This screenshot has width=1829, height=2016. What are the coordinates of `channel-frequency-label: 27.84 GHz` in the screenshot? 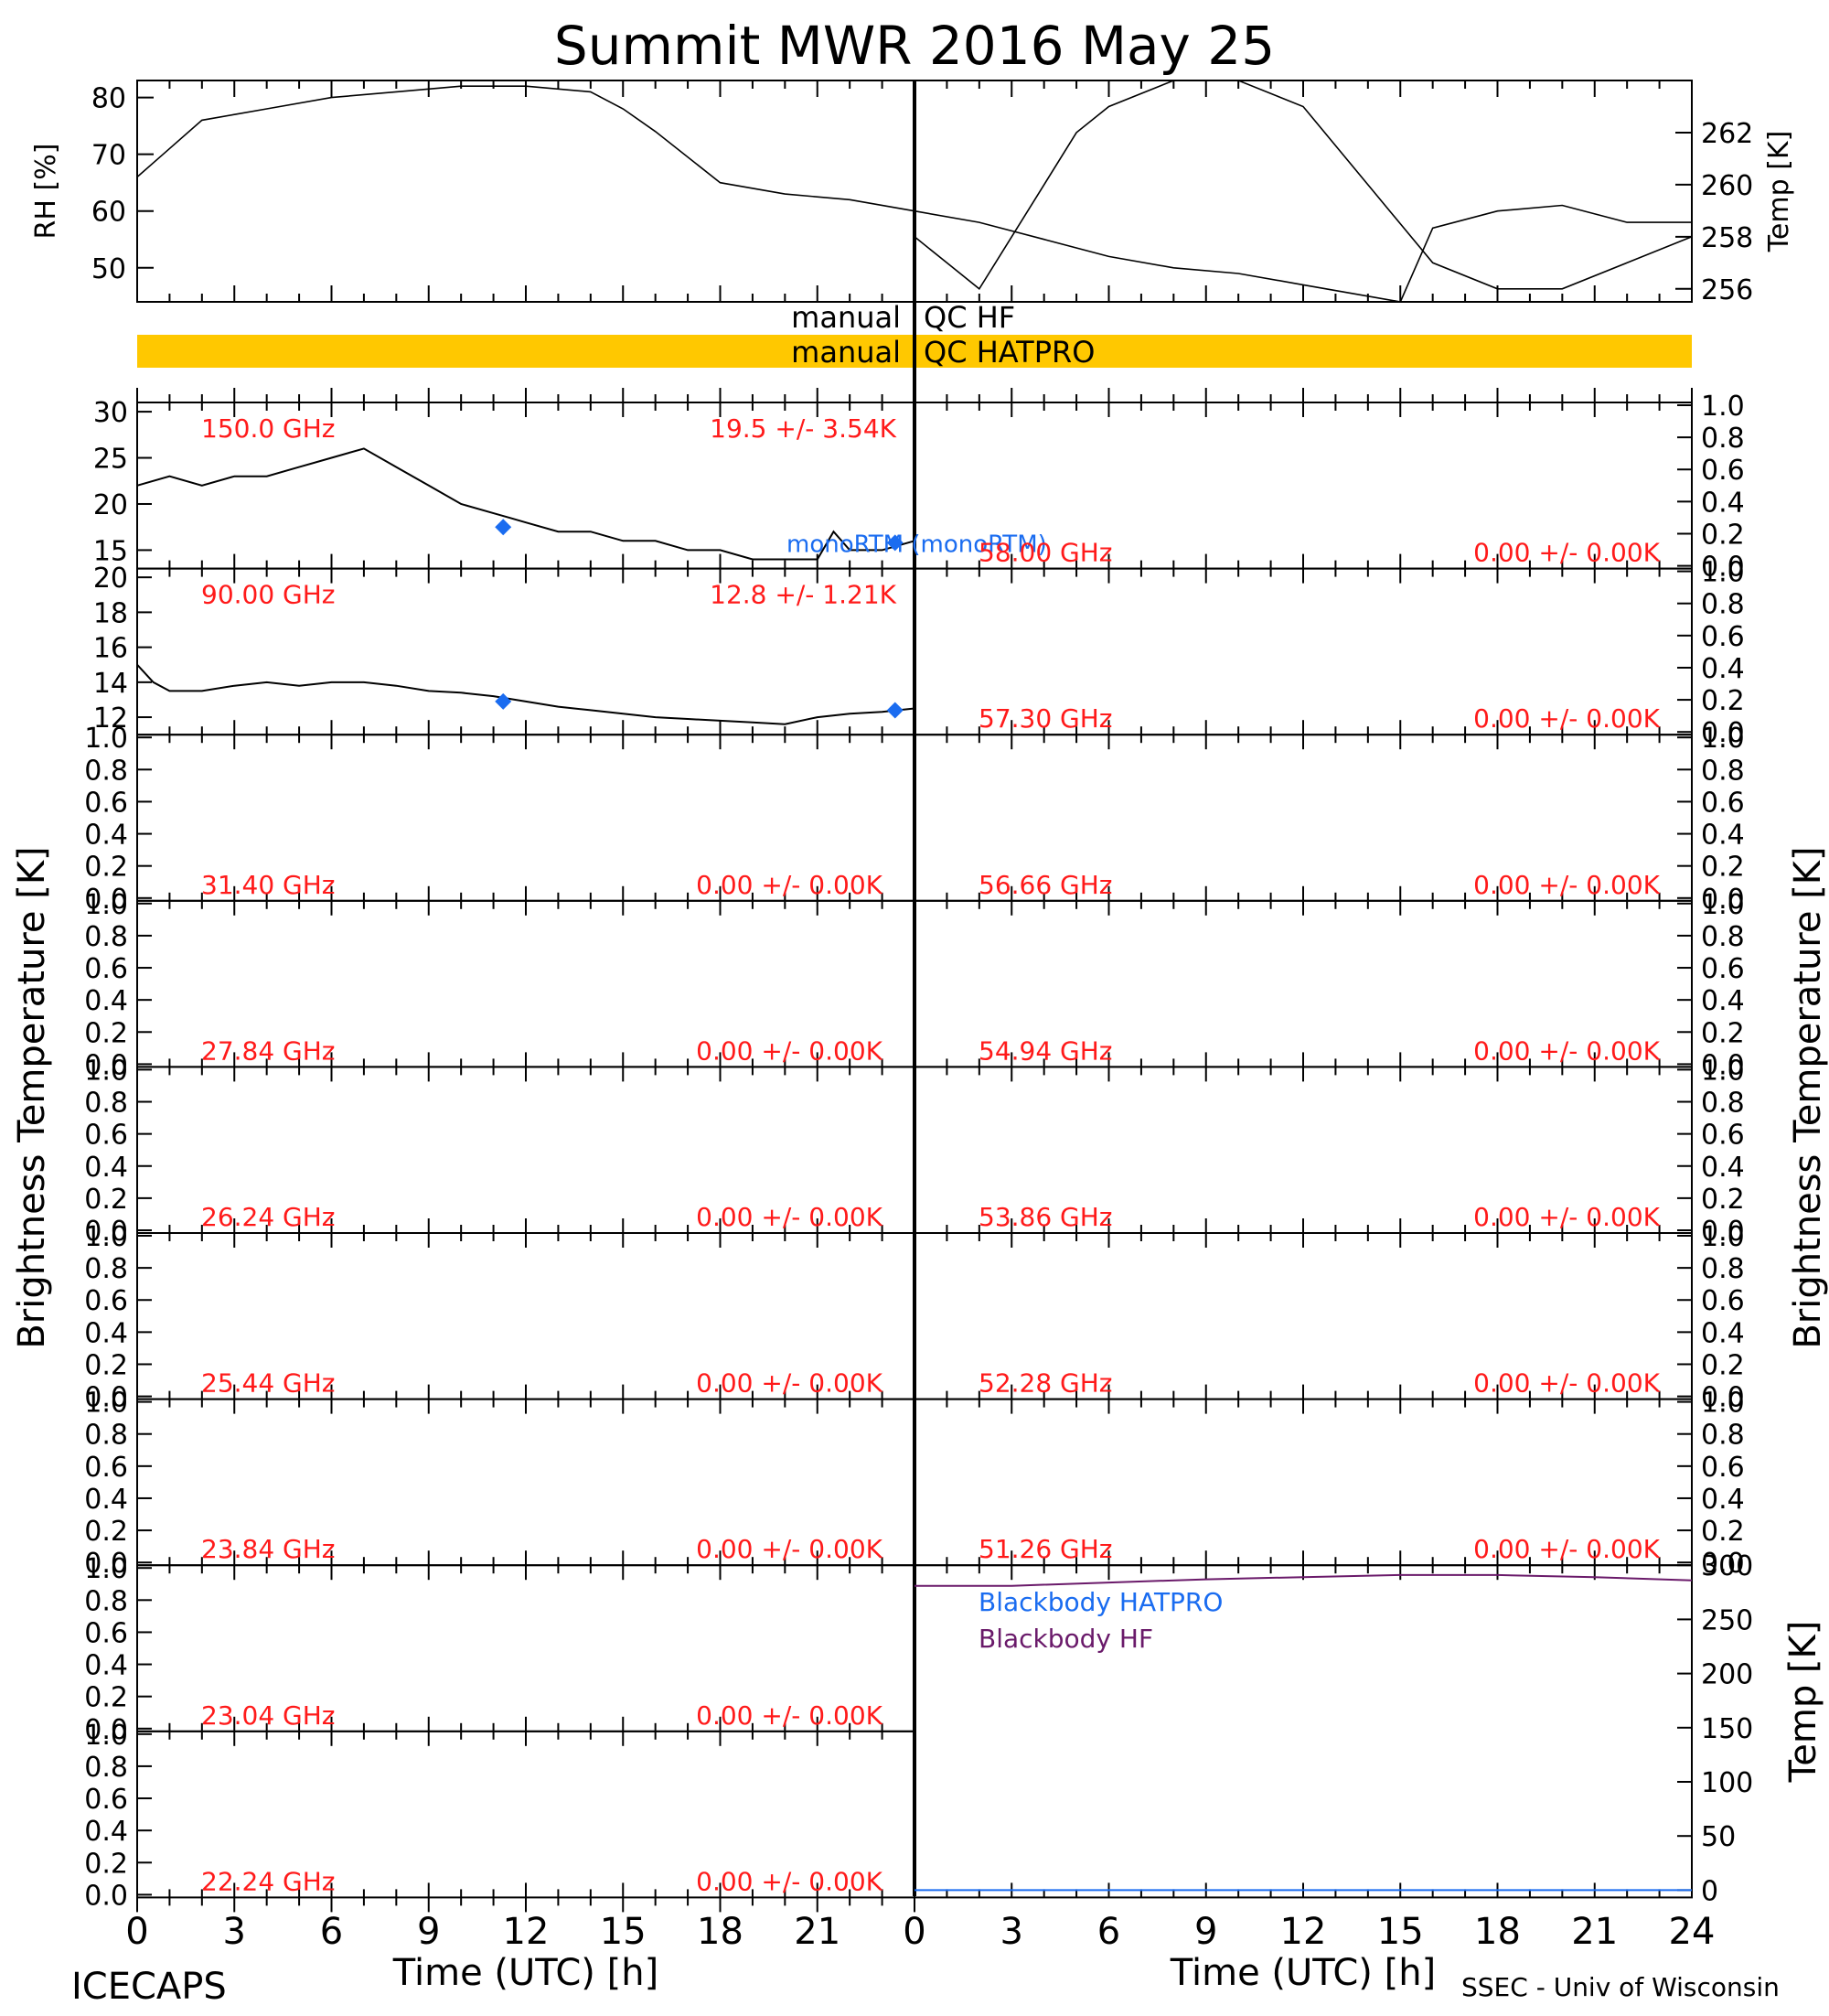 It's located at (268, 1050).